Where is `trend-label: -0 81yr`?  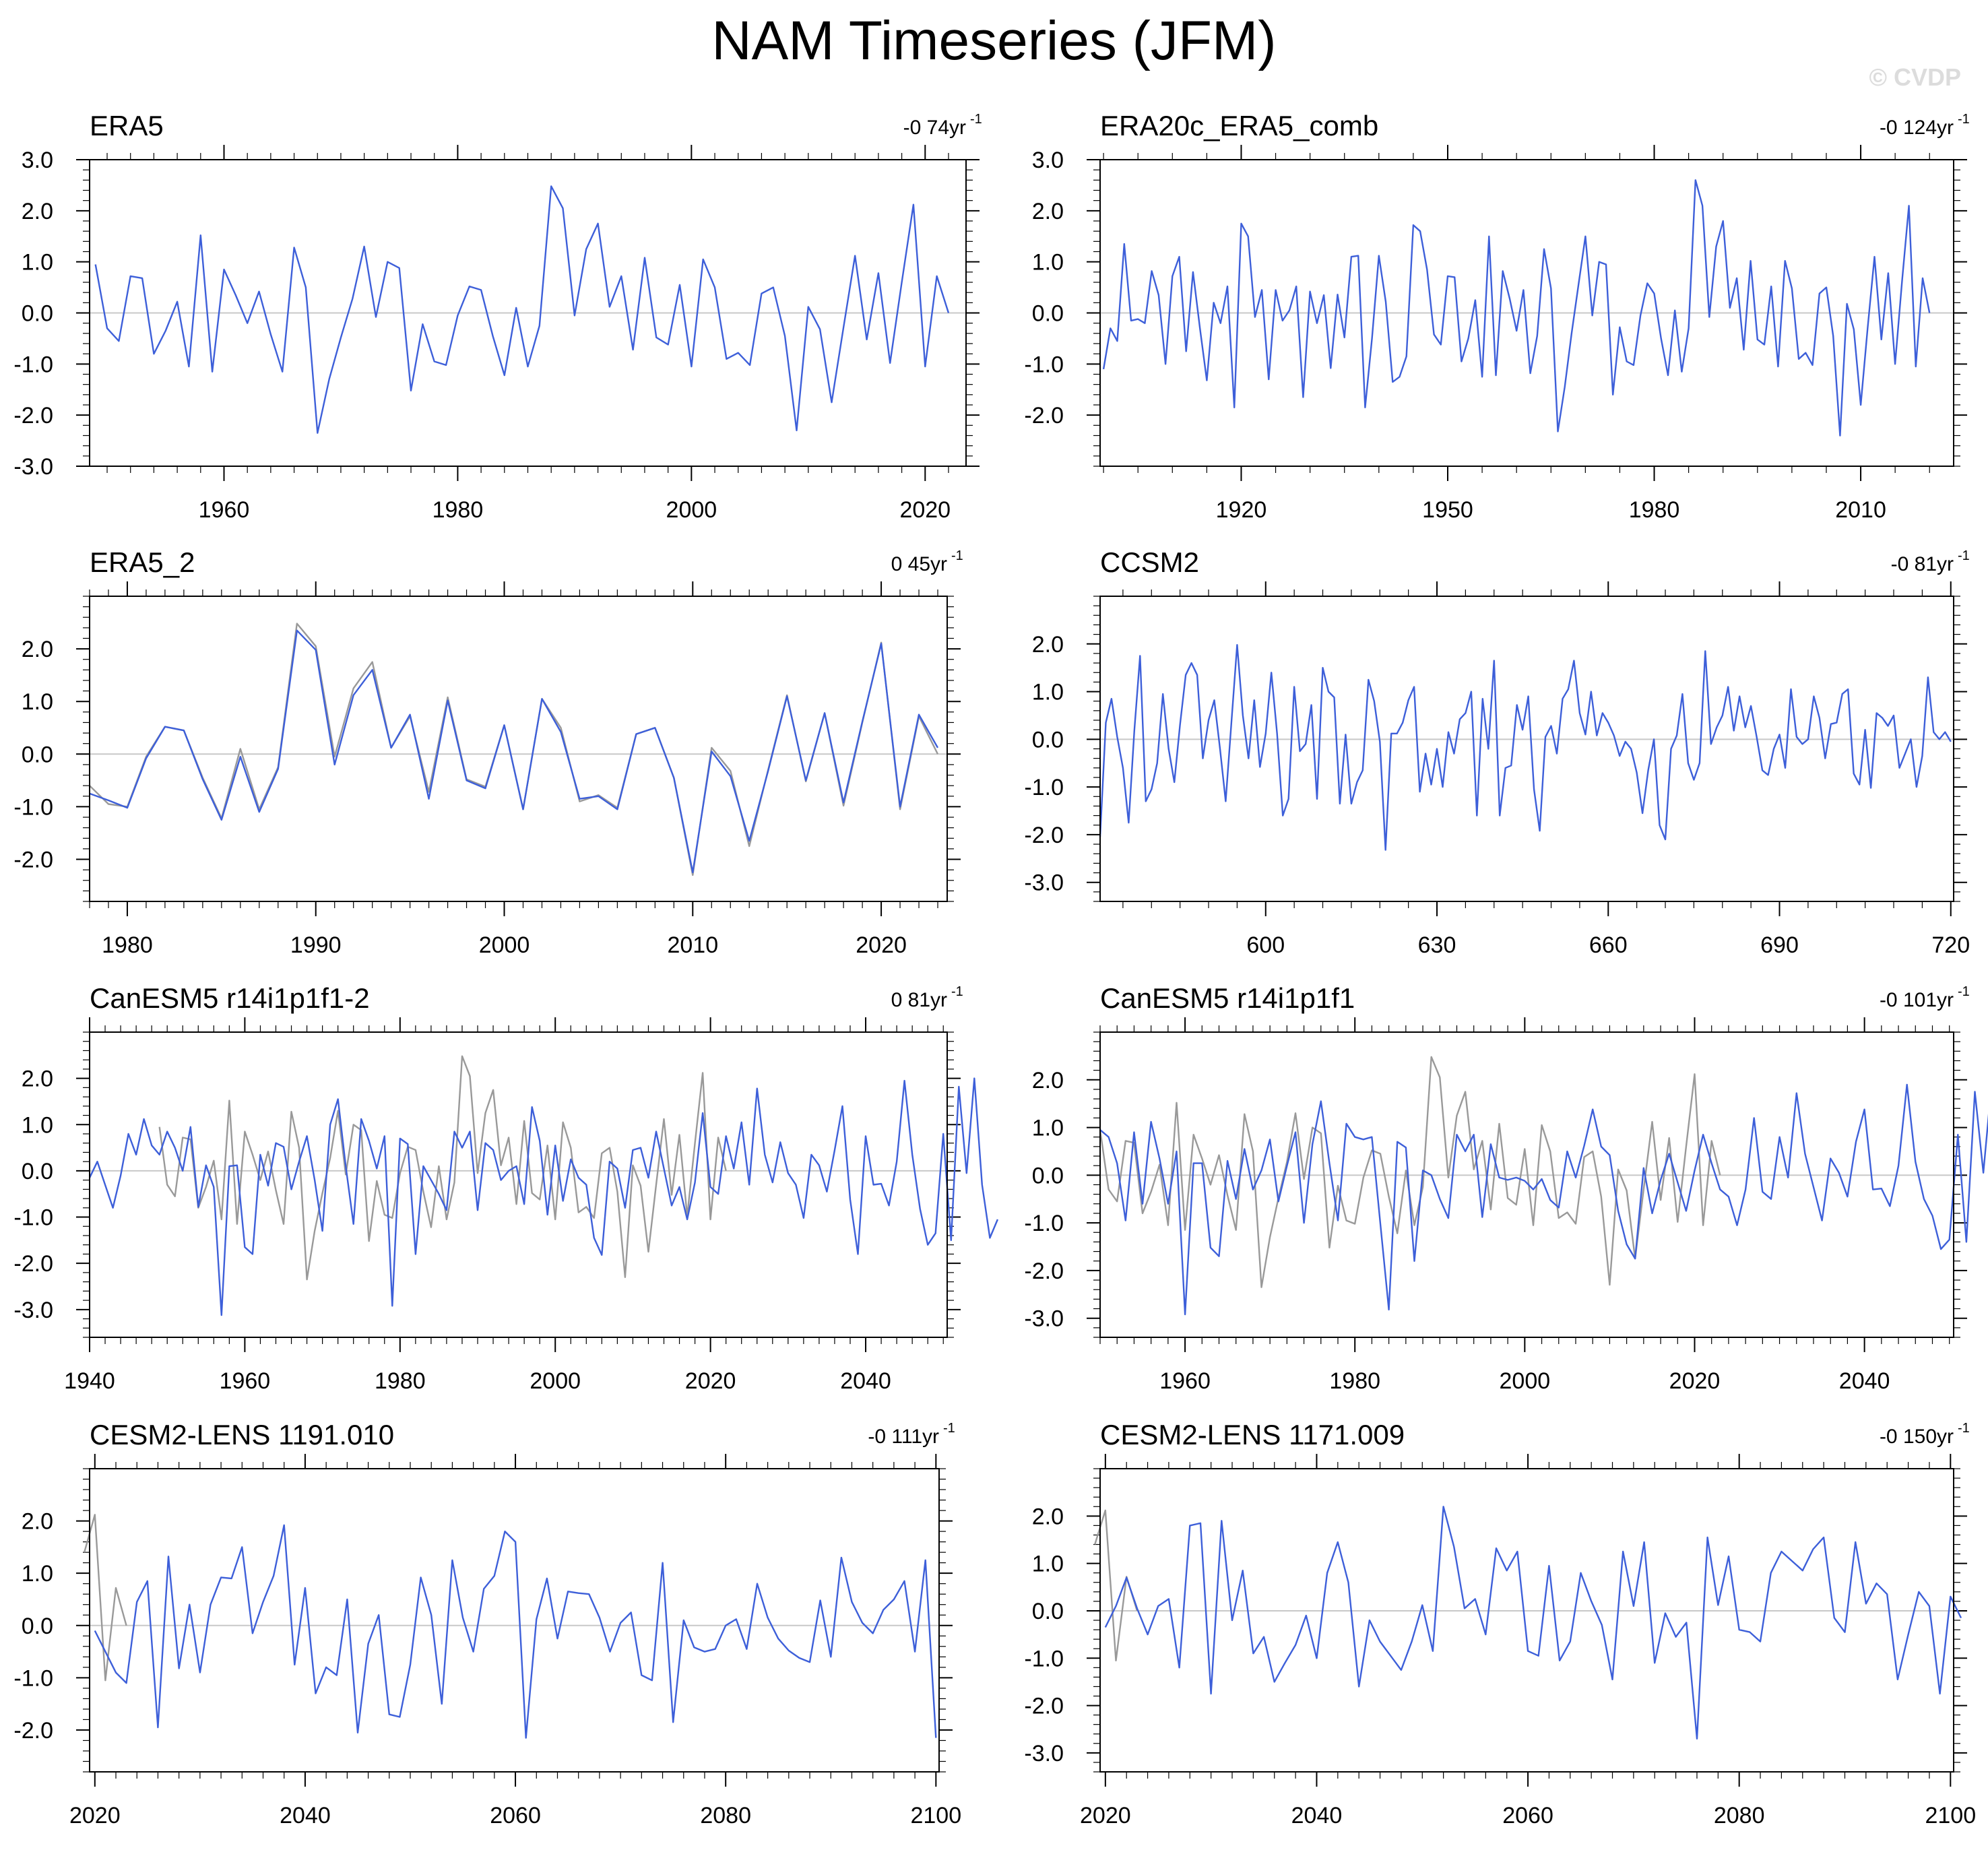
trend-label: -0 81yr is located at coordinates (1923, 564).